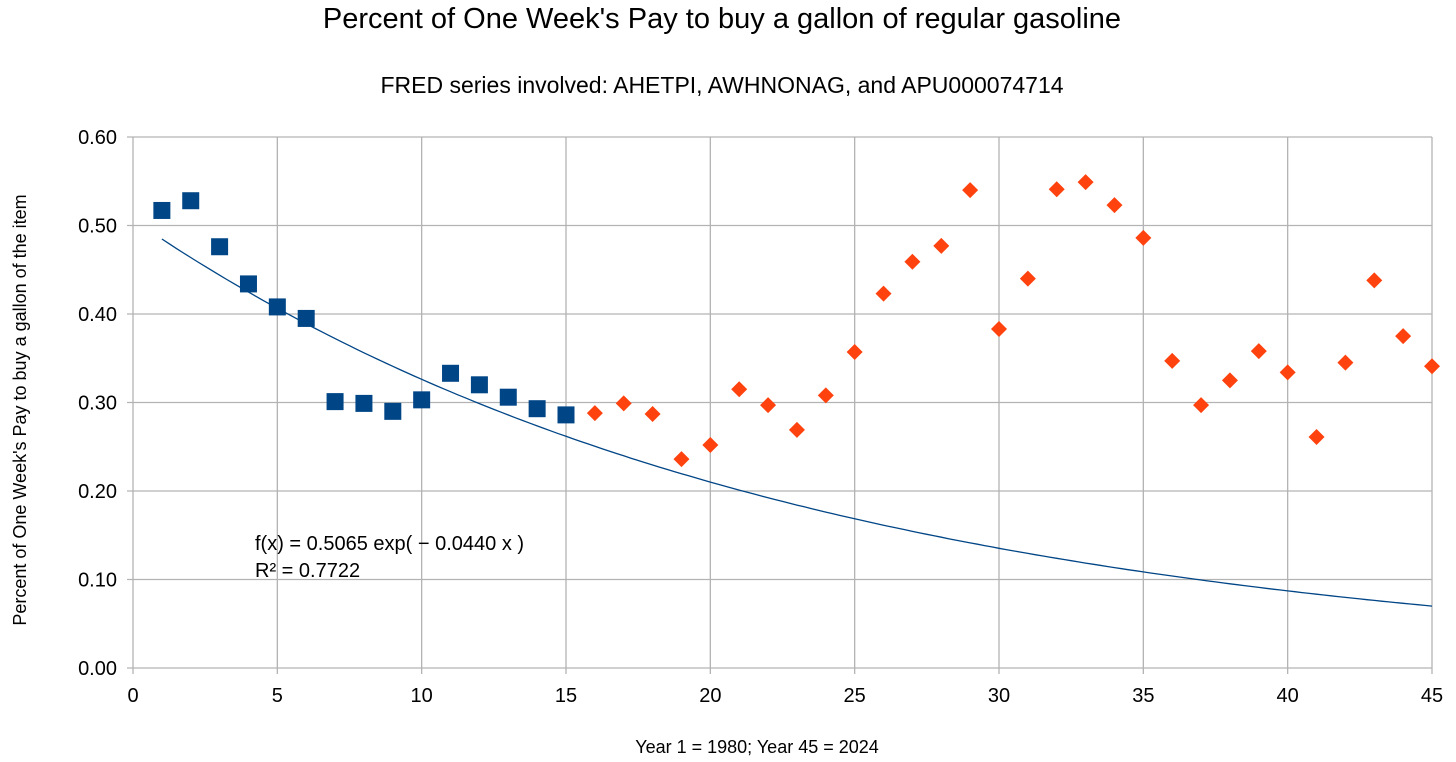 The height and width of the screenshot is (762, 1456). Describe the element at coordinates (855, 696) in the screenshot. I see `x-tick-label: 25` at that location.